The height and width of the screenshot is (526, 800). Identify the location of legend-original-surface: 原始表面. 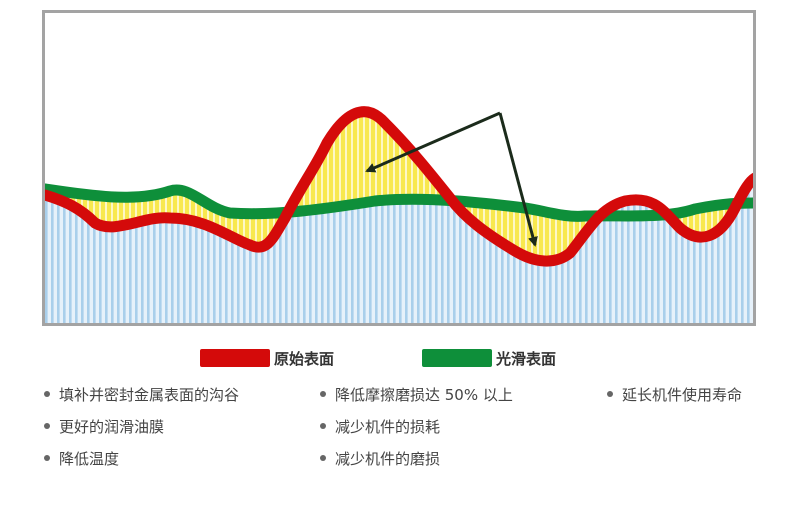
(267, 358).